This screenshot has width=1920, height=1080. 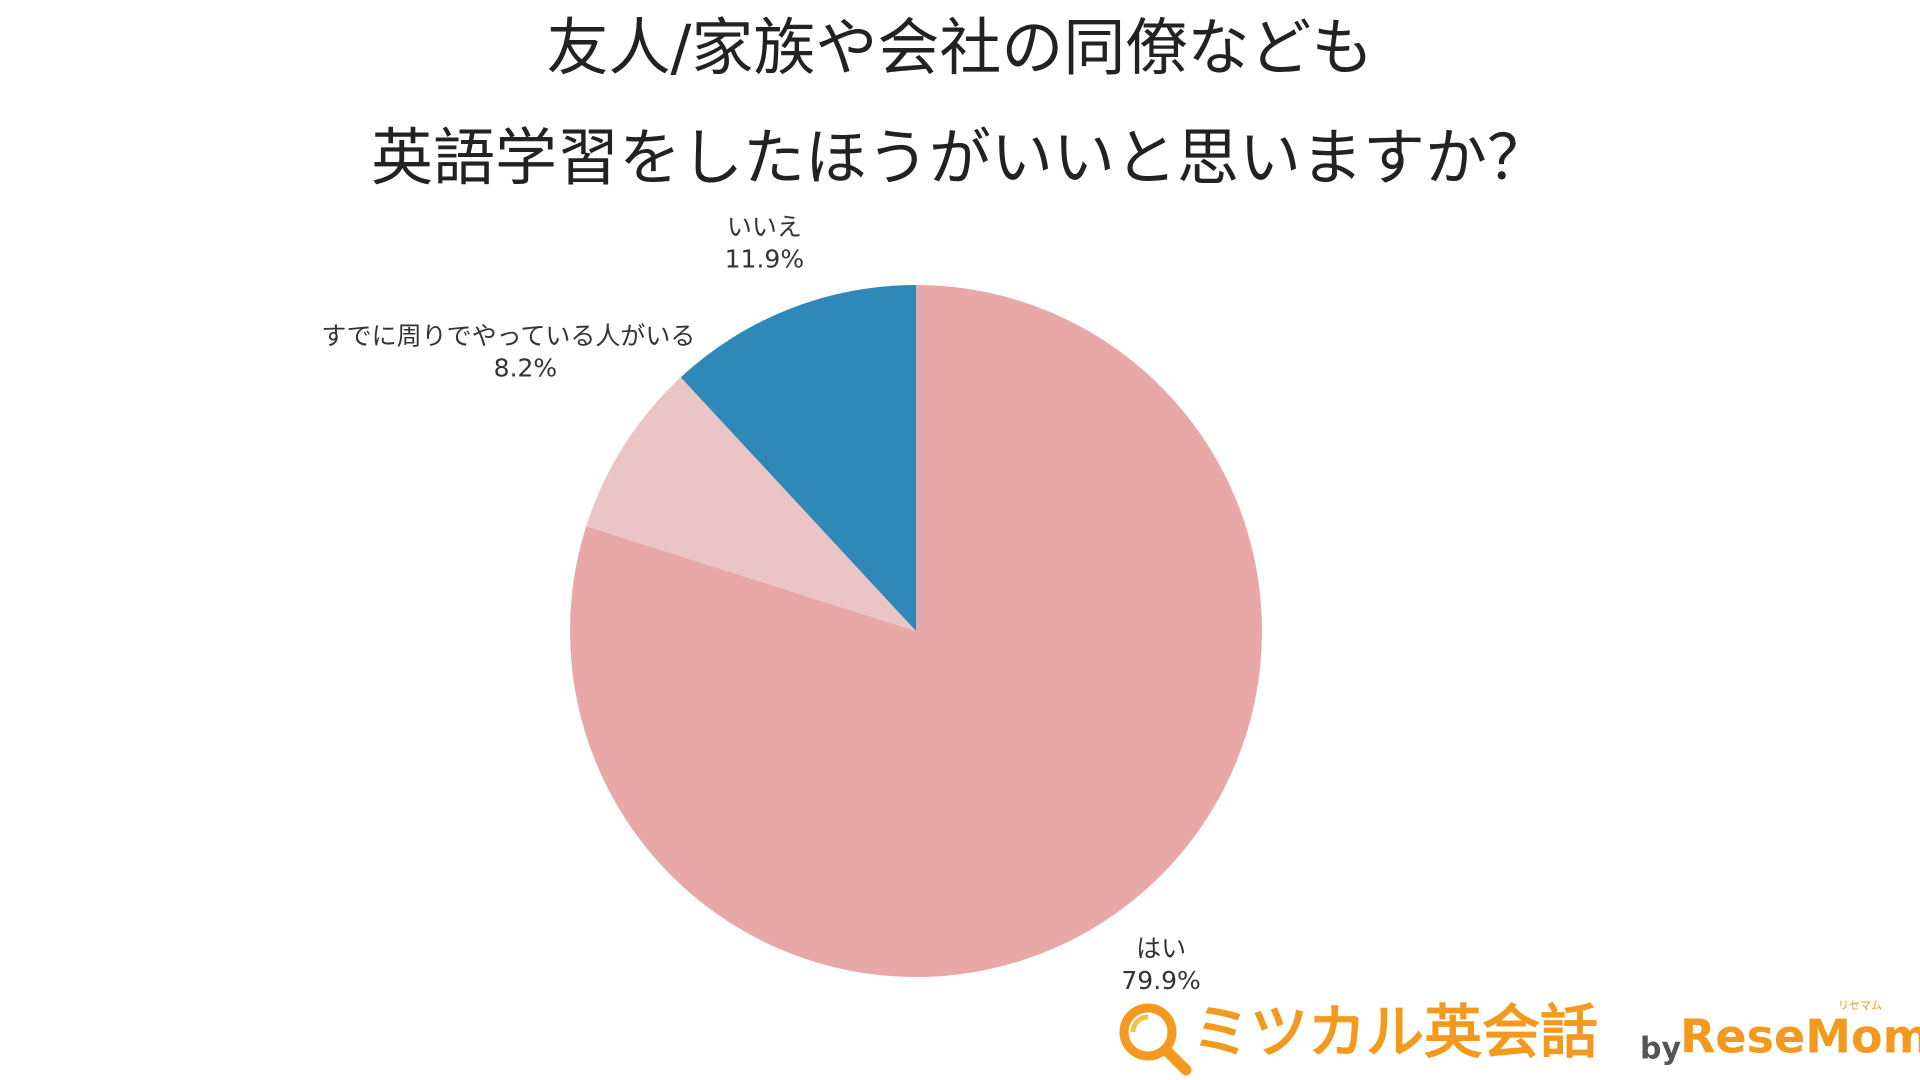 I want to click on value-label: 8.2%, so click(x=526, y=368).